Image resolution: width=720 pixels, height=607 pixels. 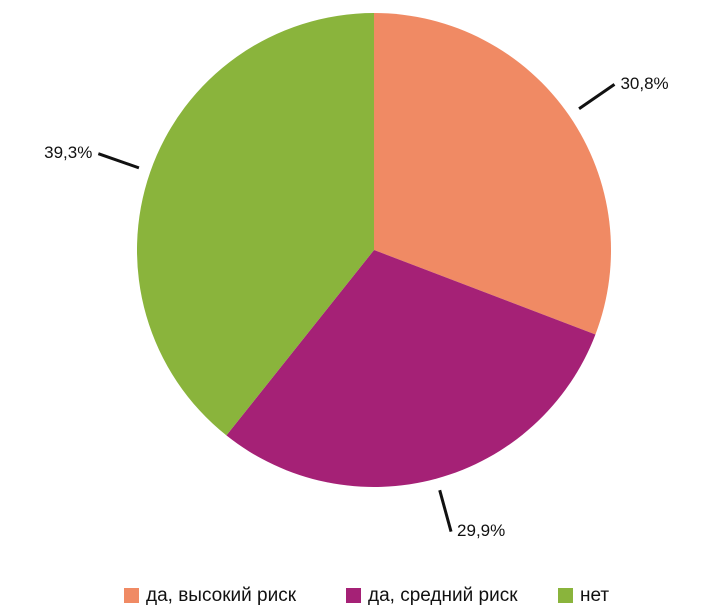 What do you see at coordinates (644, 83) in the screenshot?
I see `data-label: 30,8%` at bounding box center [644, 83].